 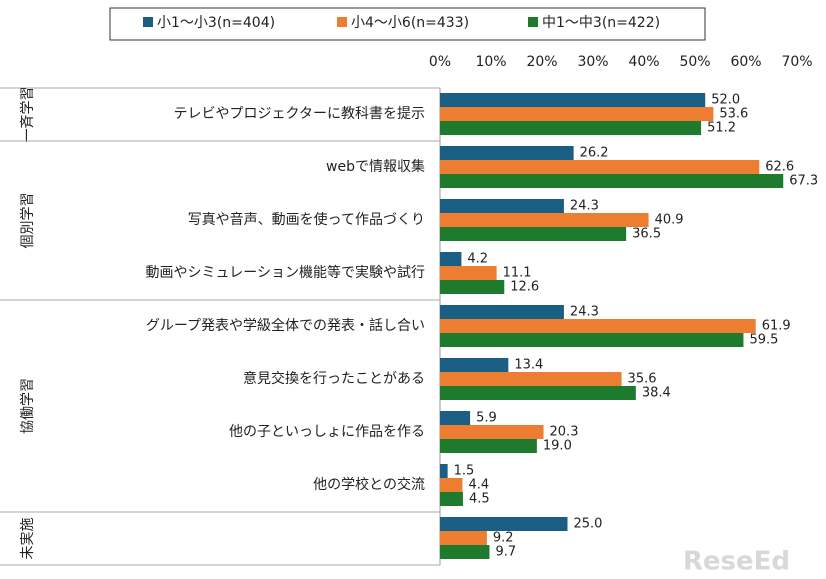 What do you see at coordinates (28, 539) in the screenshot?
I see `group-label: 未実施` at bounding box center [28, 539].